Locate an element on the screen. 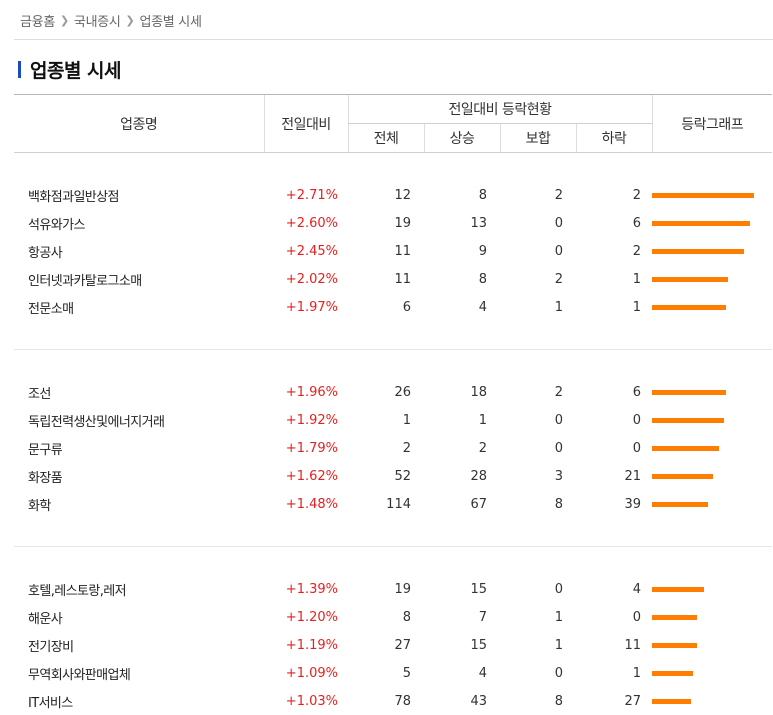  breadcrumb-domestic-market: 국내증시 is located at coordinates (97, 20).